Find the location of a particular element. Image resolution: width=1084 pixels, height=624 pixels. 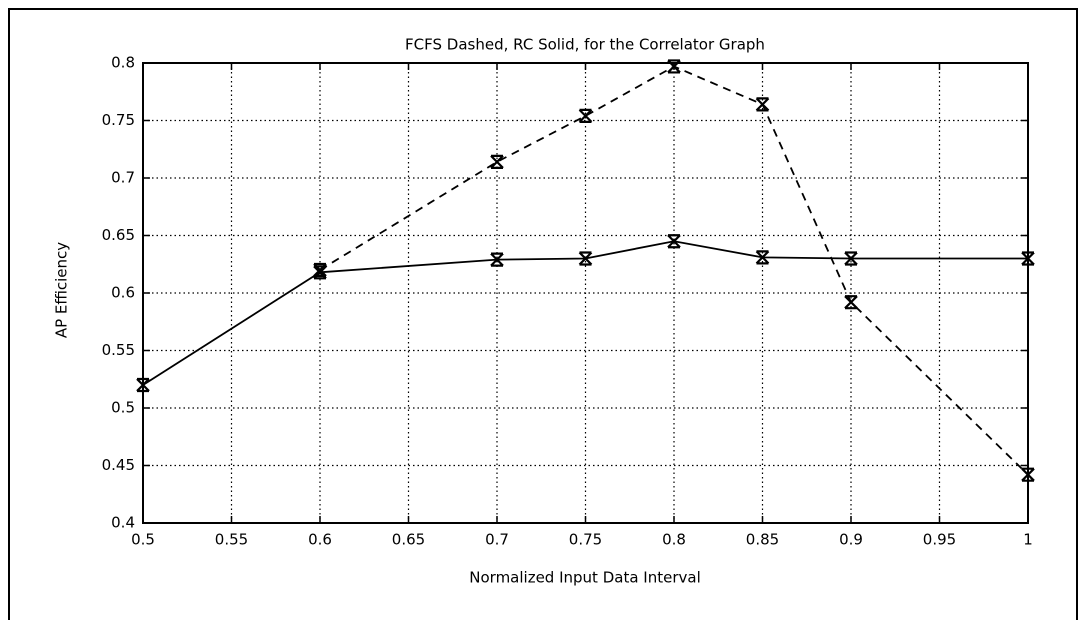

x-axis-label: Normalized Input Data Interval is located at coordinates (584, 578).